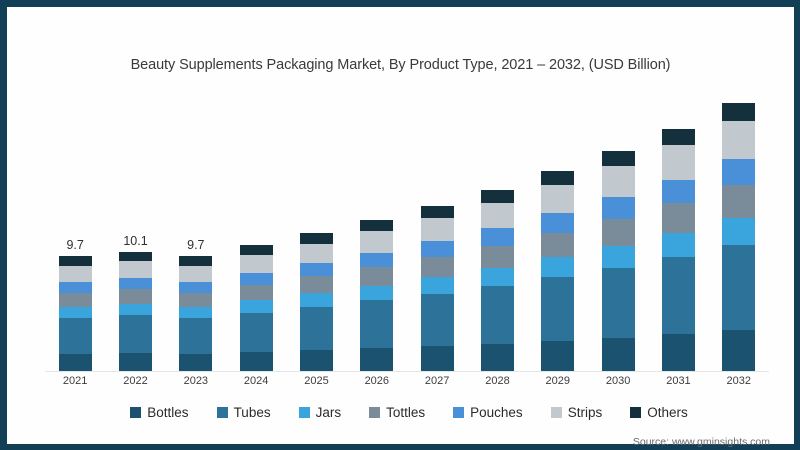  I want to click on legend-item-others: Others, so click(659, 412).